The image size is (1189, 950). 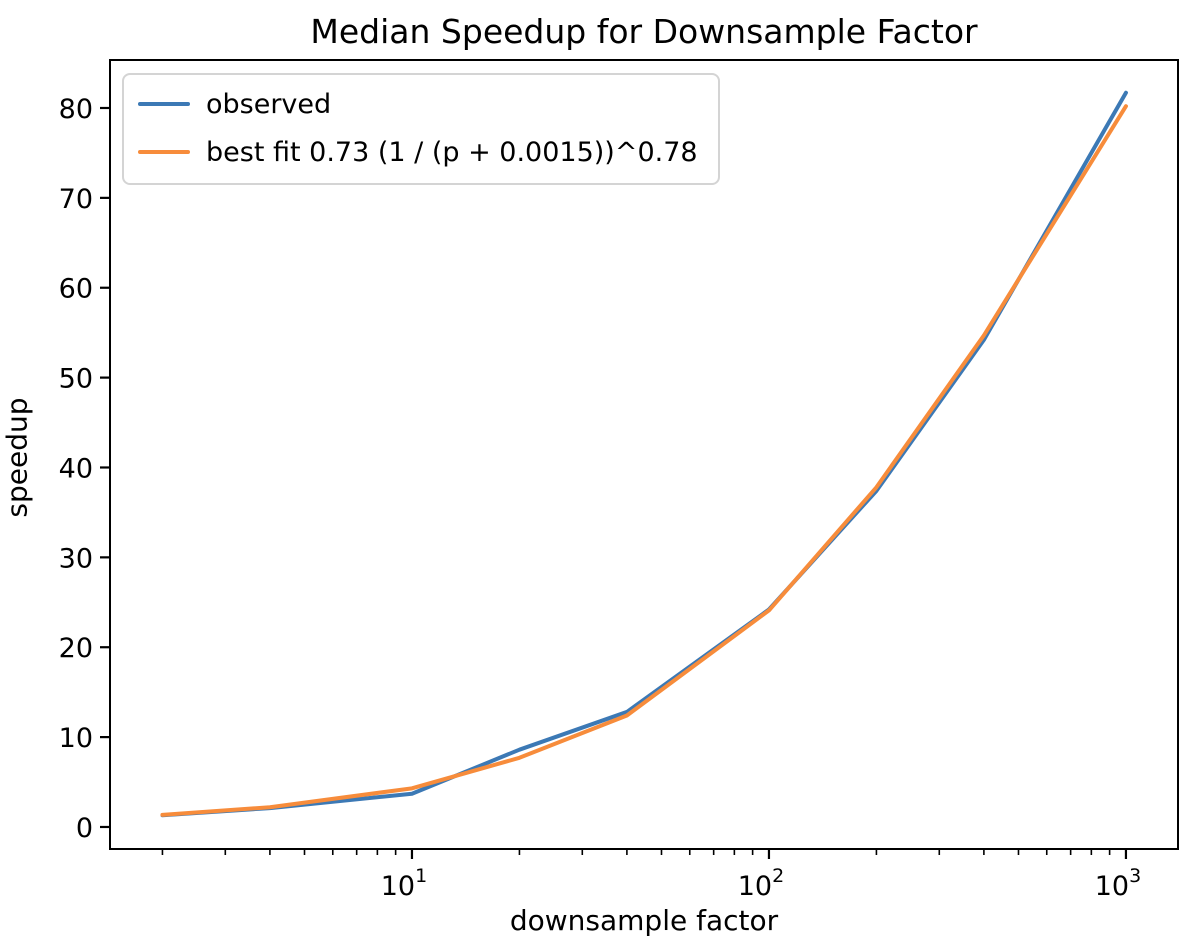 I want to click on y-axis-tick-label: 30, so click(x=76, y=558).